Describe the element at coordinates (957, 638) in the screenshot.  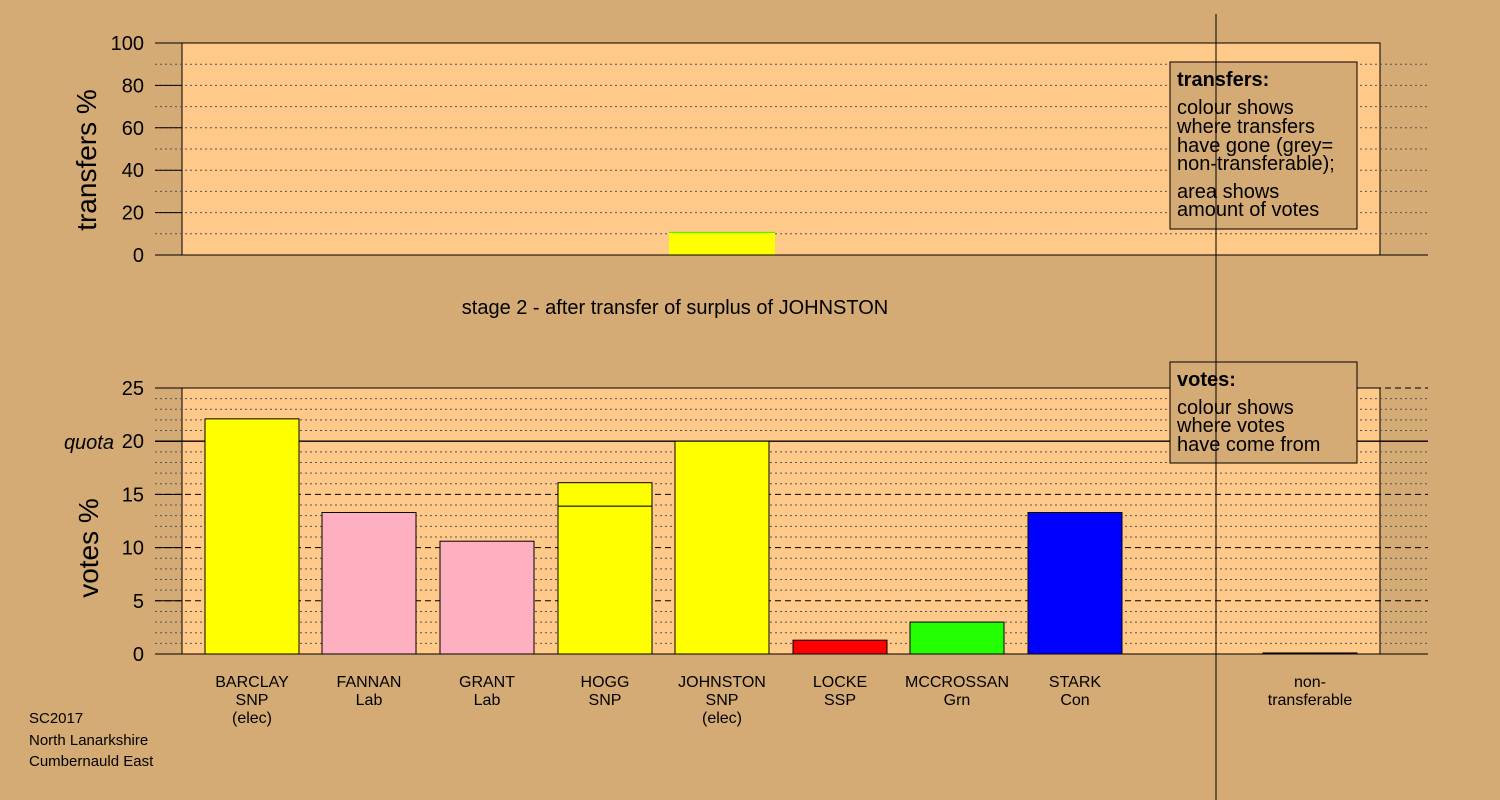
I see `vote-bar-mccrossan` at that location.